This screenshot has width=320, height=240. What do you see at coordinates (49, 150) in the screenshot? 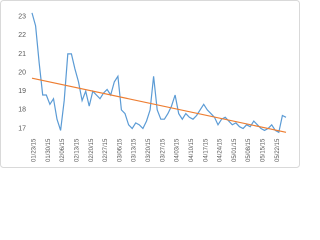
I see `x-tick-label: 01/30/15` at bounding box center [49, 150].